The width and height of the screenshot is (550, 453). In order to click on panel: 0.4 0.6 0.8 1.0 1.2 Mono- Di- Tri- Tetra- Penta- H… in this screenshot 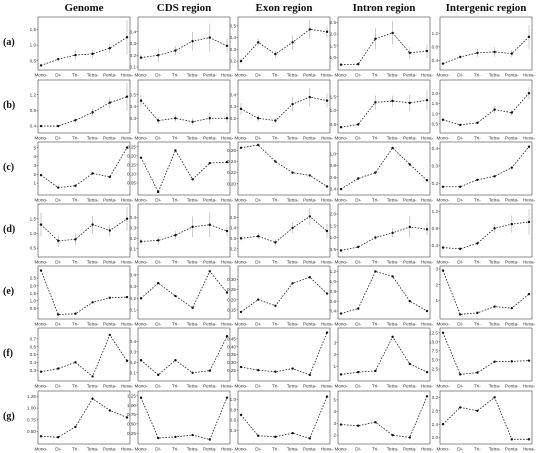, I will do `click(382, 296)`.